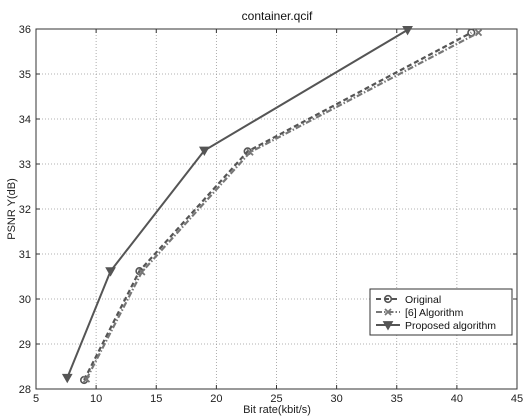  Describe the element at coordinates (25, 75) in the screenshot. I see `y-tick-label: 35` at that location.